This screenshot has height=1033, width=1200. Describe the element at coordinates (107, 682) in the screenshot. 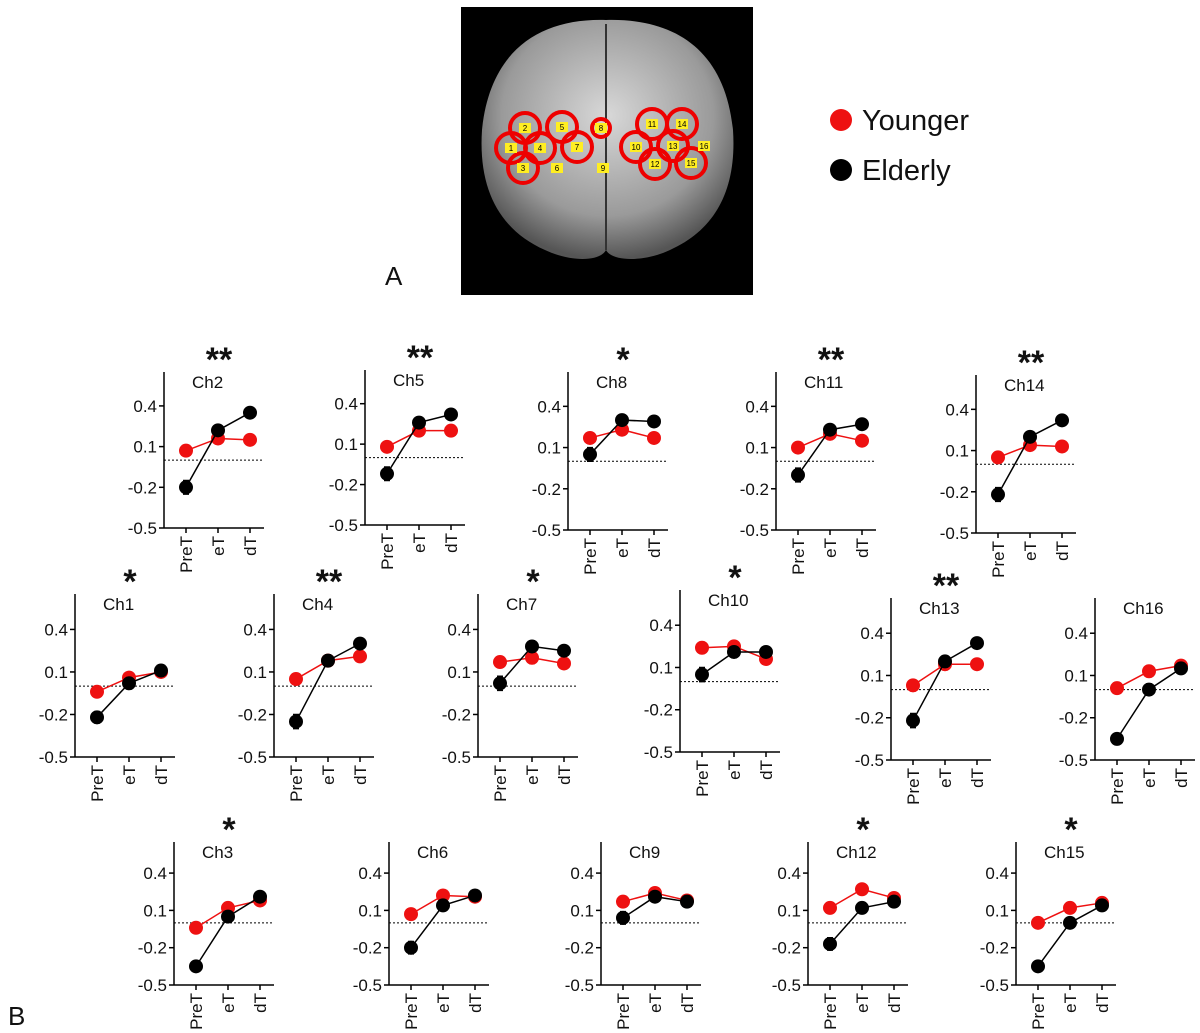

I see `panel: -0.5 -0.2 0.1 0.4 PreT eT dT Ch1*` at that location.